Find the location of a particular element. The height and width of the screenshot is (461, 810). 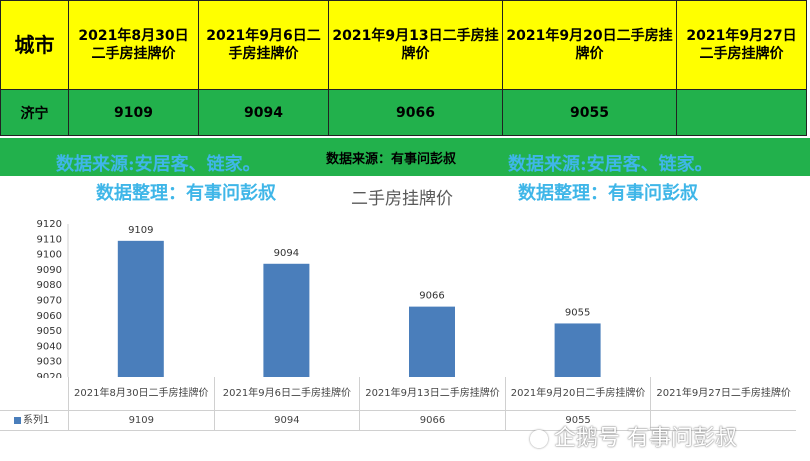

chart-title: 二手房挂牌价 is located at coordinates (402, 199).